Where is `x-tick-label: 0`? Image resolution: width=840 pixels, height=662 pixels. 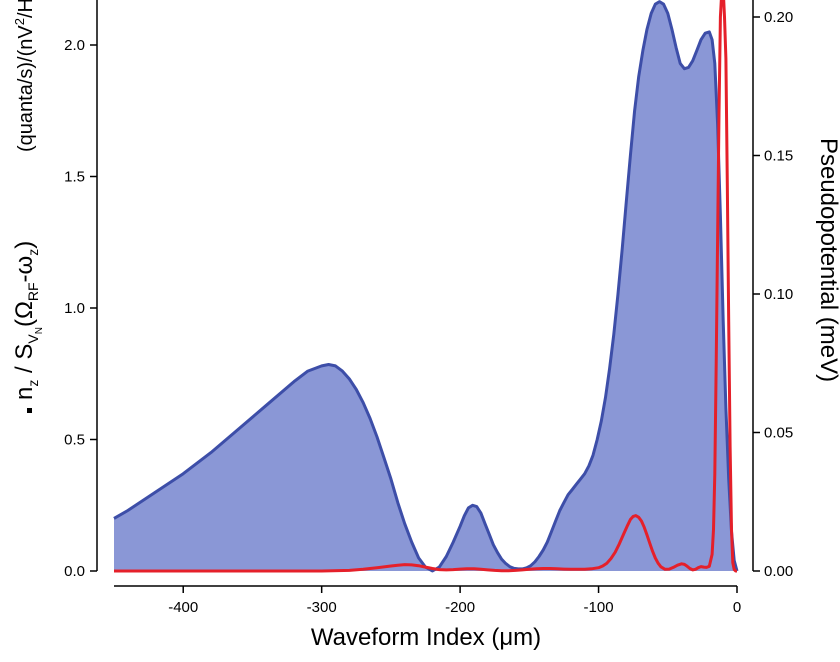
x-tick-label: 0 is located at coordinates (737, 607).